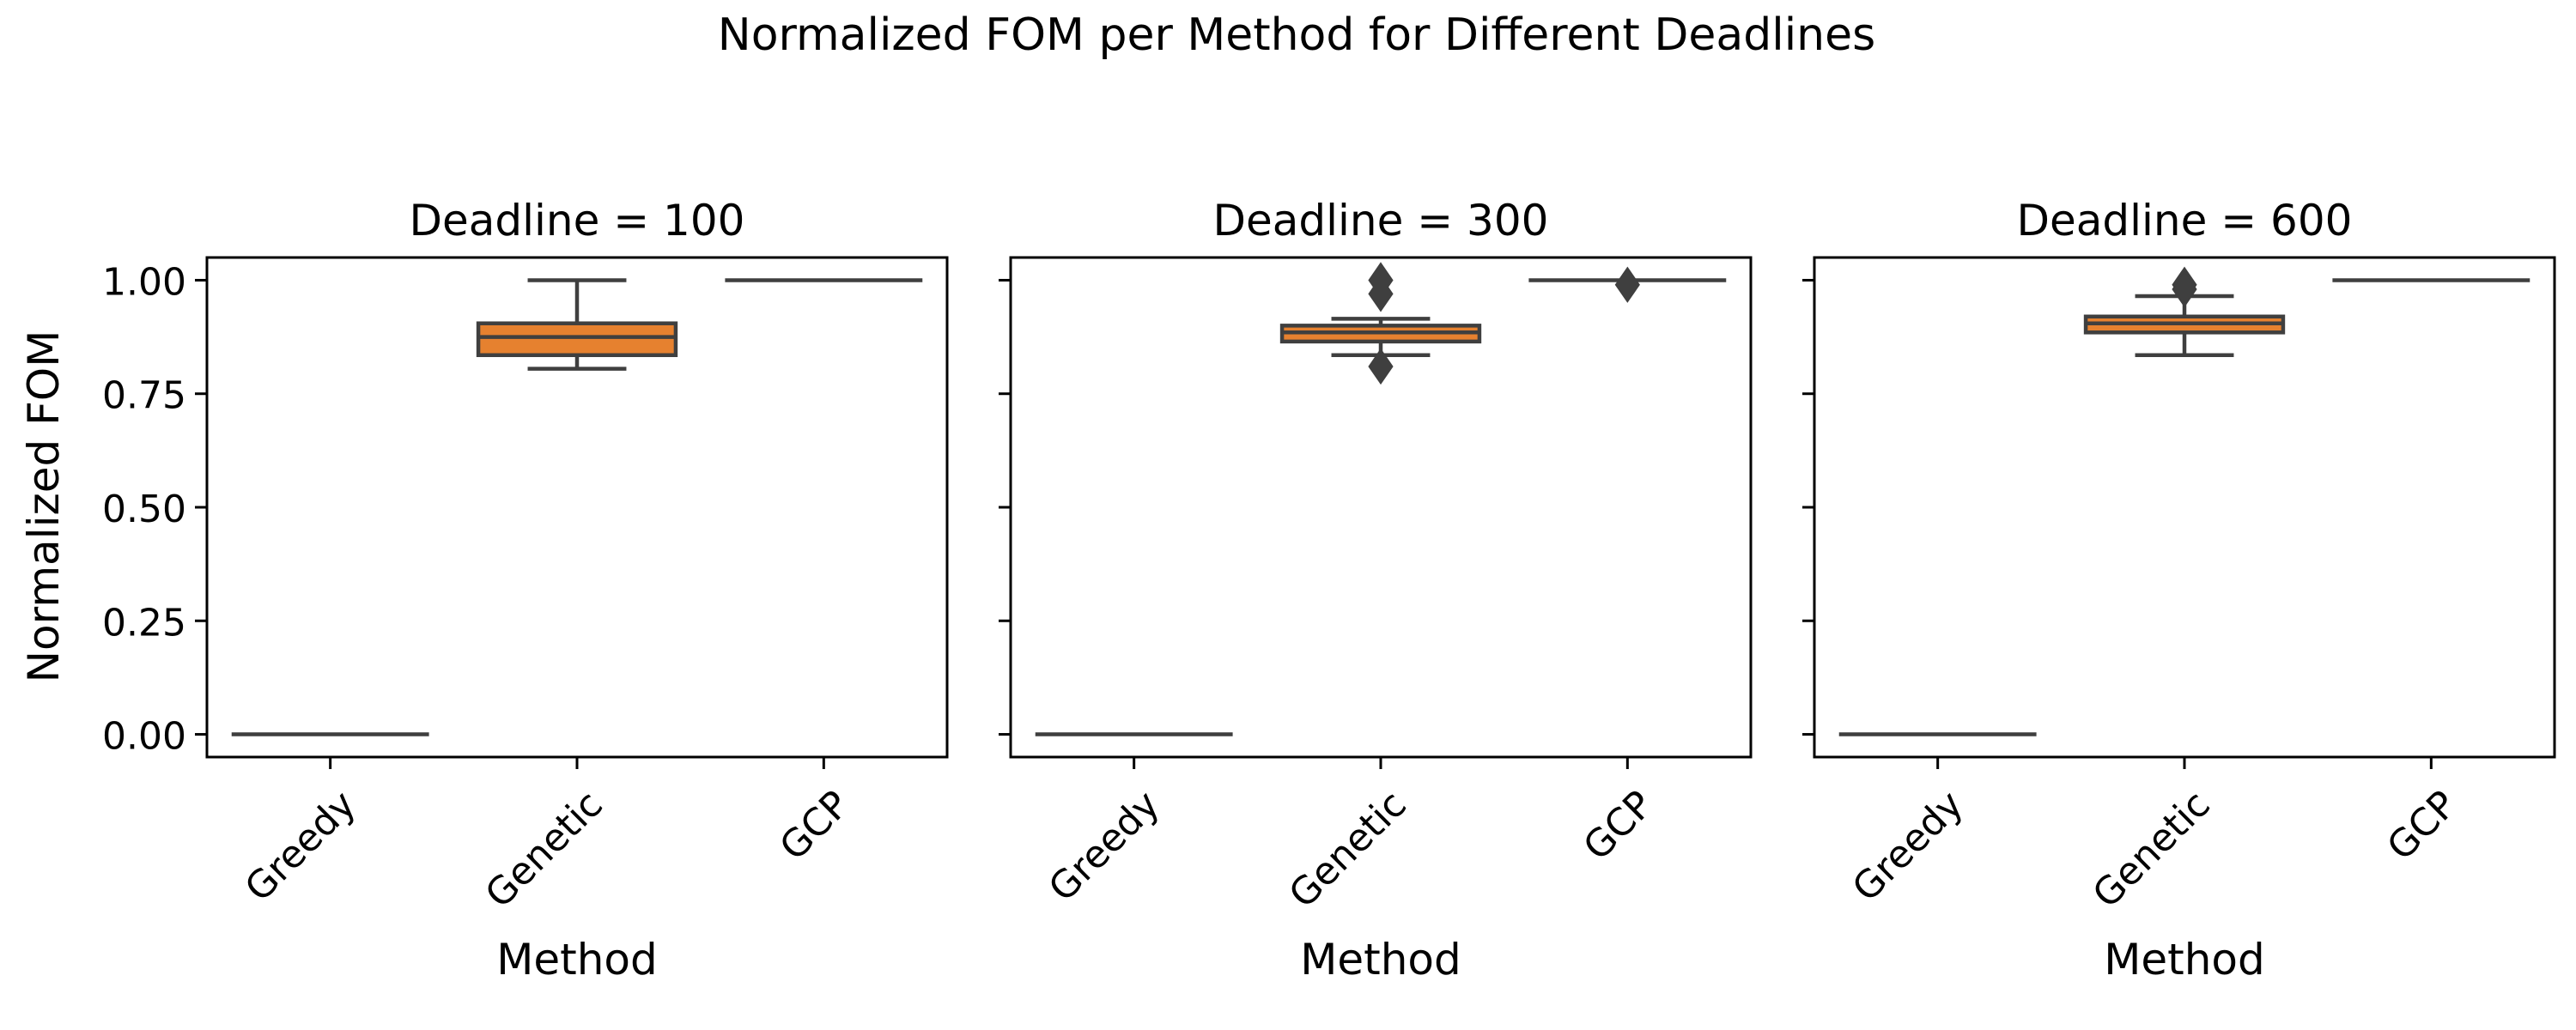  I want to click on y-tick-label: 0.75, so click(144, 396).